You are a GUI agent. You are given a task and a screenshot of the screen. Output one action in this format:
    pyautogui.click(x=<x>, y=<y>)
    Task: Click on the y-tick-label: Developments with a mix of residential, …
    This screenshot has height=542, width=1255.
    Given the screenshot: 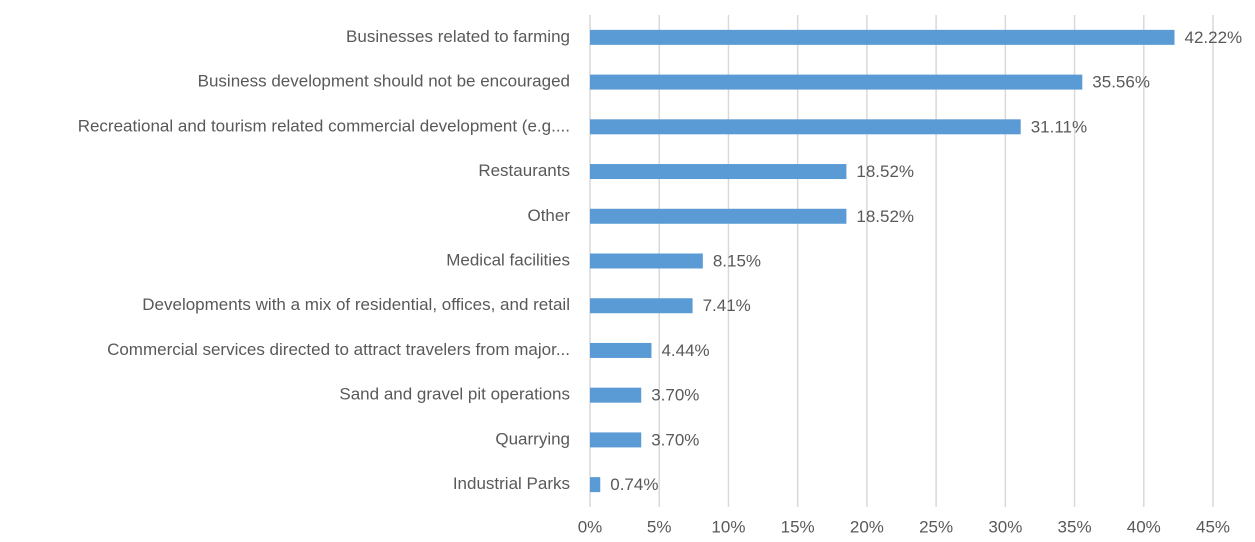 What is the action you would take?
    pyautogui.click(x=356, y=304)
    